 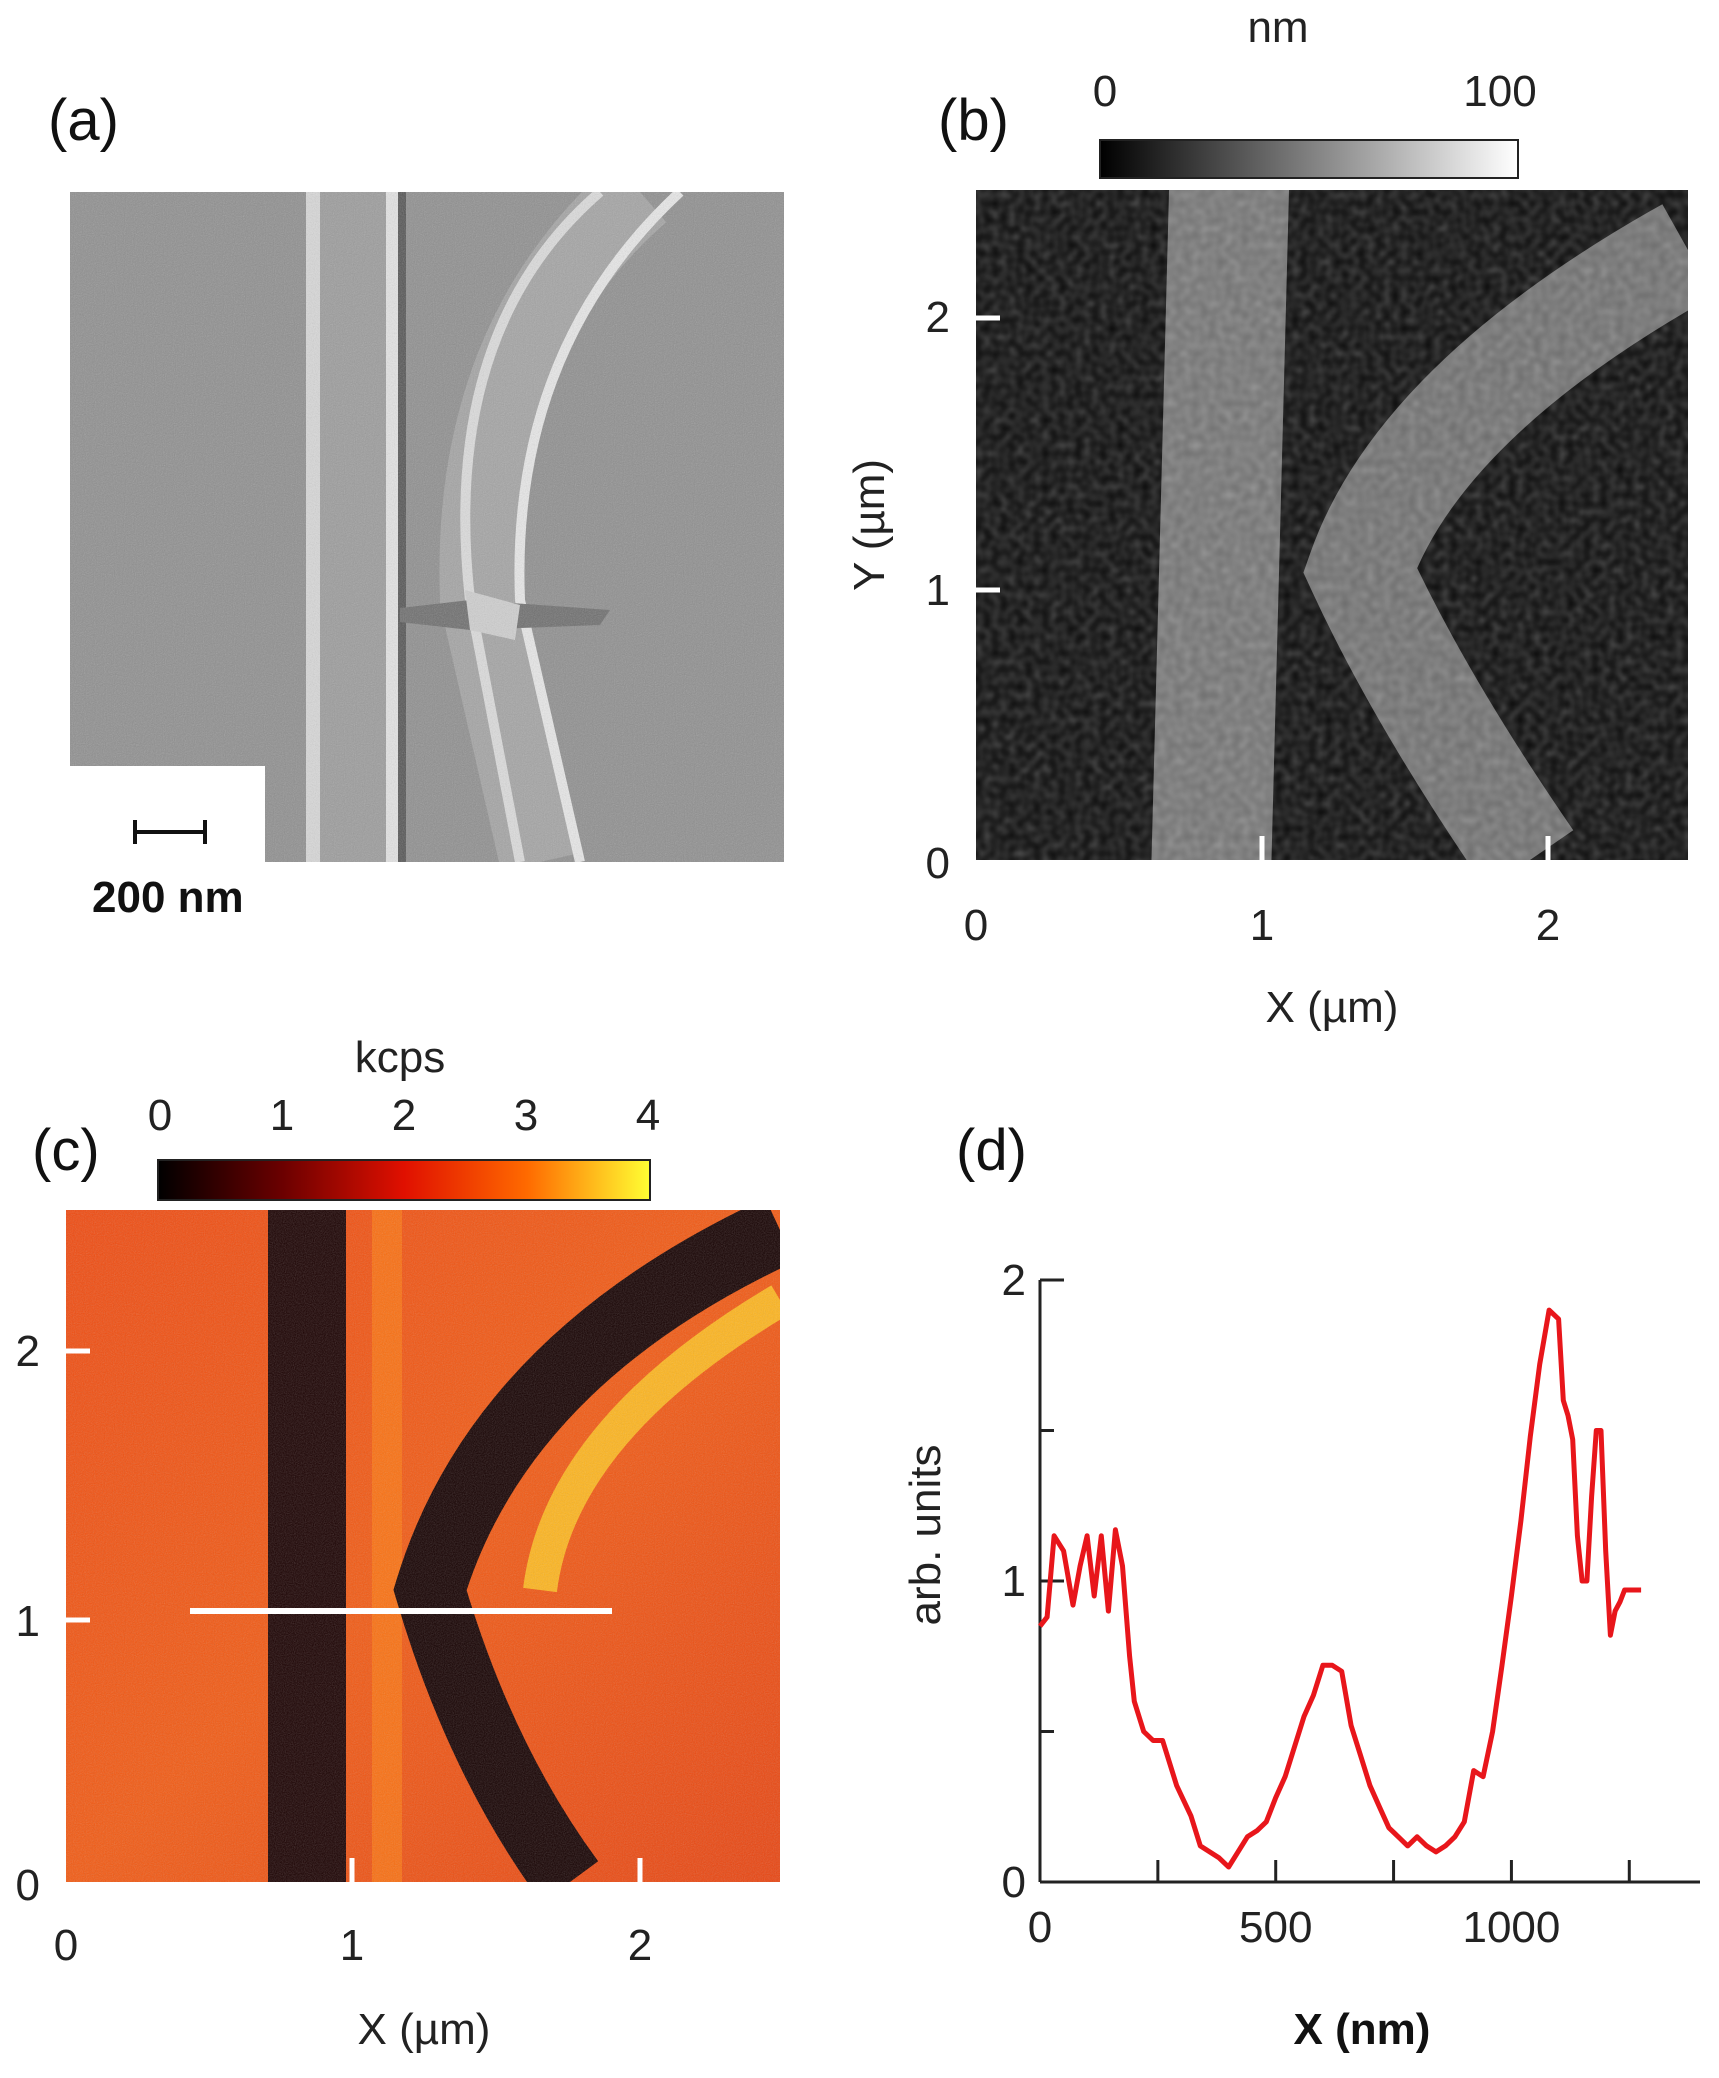 I want to click on colorbar-c, so click(x=404, y=1180).